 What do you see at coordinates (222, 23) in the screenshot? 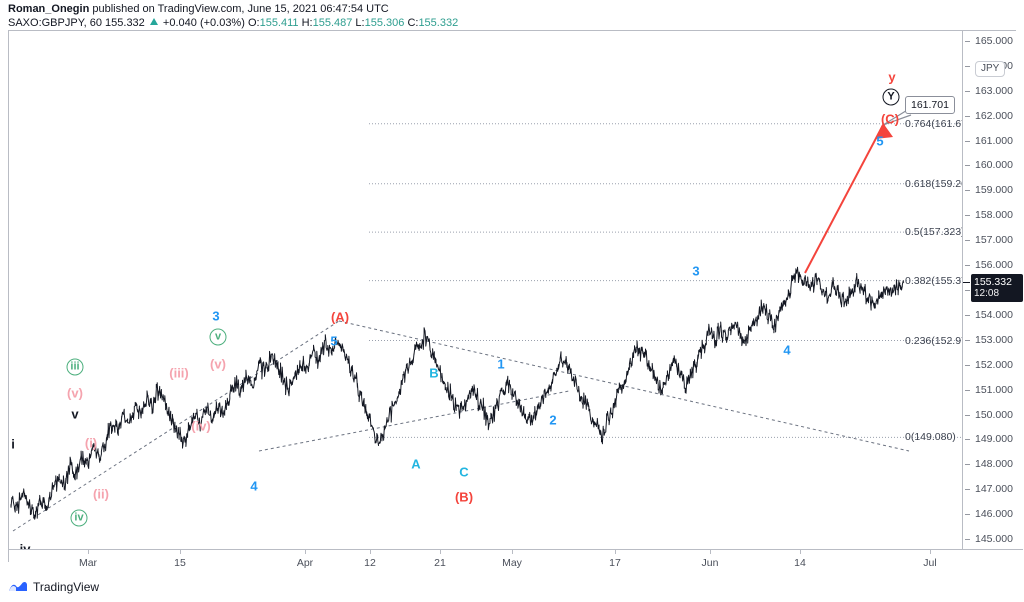
I see `price-change-percent: (+0.03%)` at bounding box center [222, 23].